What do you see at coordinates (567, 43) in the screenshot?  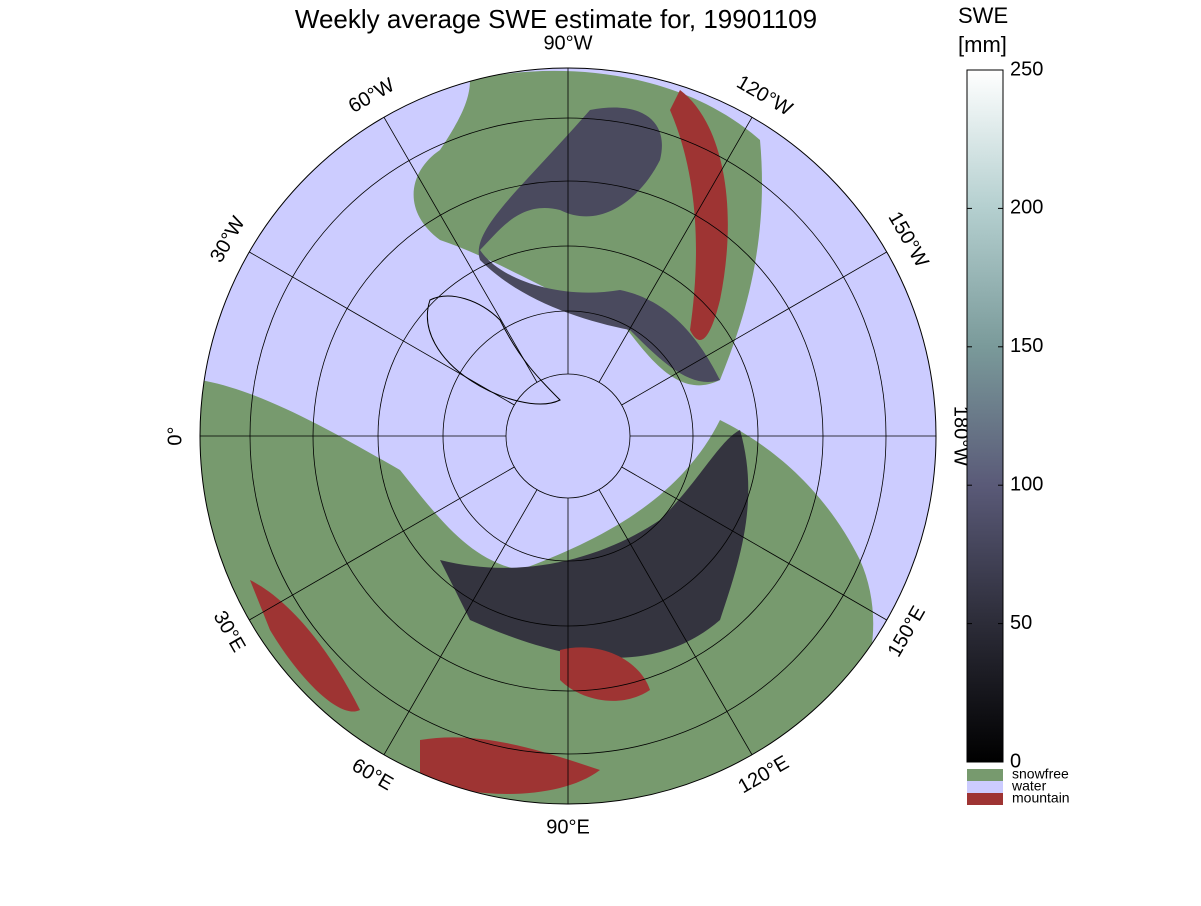 I see `longitude-label: 90°W` at bounding box center [567, 43].